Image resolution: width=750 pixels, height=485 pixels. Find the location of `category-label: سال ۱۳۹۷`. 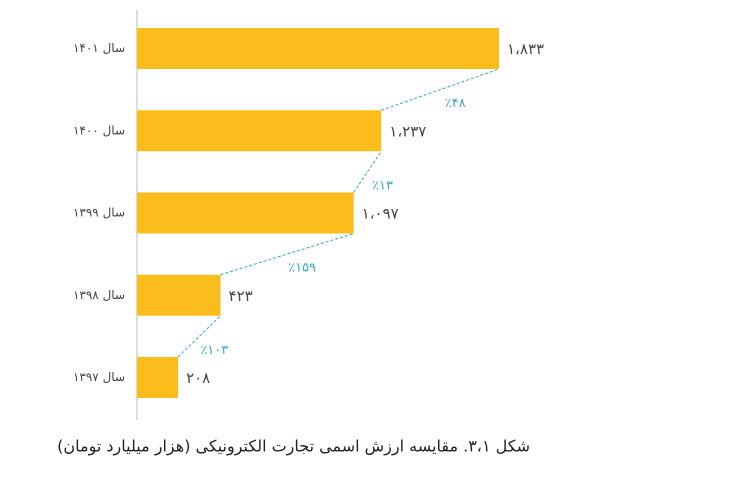

category-label: سال ۱۳۹۷ is located at coordinates (99, 377).